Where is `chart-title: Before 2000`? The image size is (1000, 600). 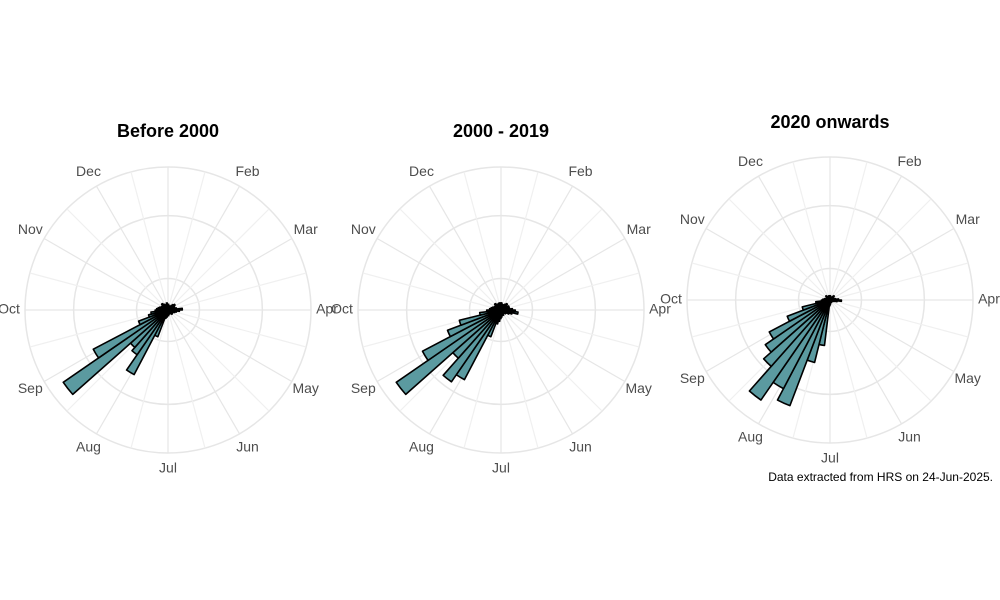
chart-title: Before 2000 is located at coordinates (168, 131).